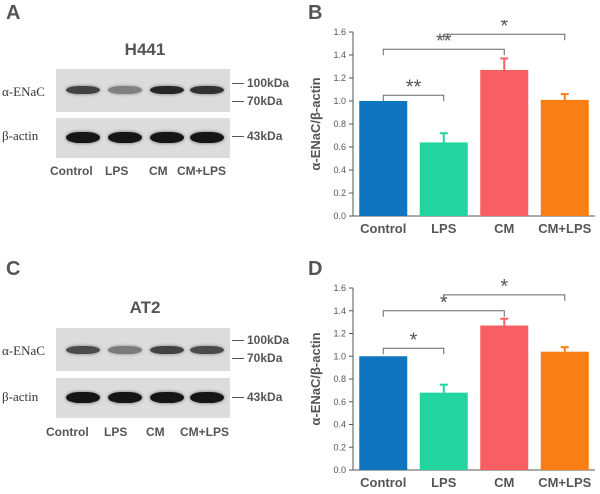  What do you see at coordinates (13, 269) in the screenshot?
I see `panel-letter-c: C` at bounding box center [13, 269].